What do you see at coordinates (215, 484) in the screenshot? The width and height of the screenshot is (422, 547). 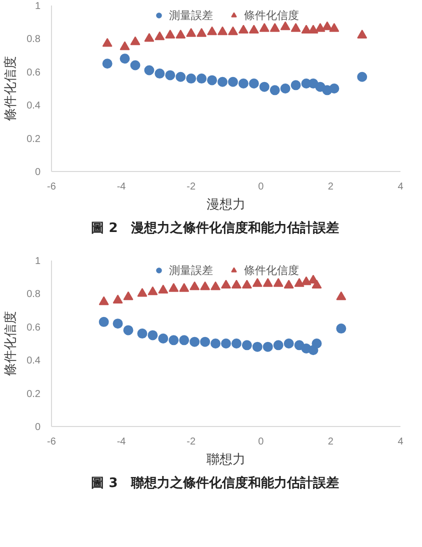 I see `caption: 圖 3 聯想力之條件化信度和能力估計誤差` at bounding box center [215, 484].